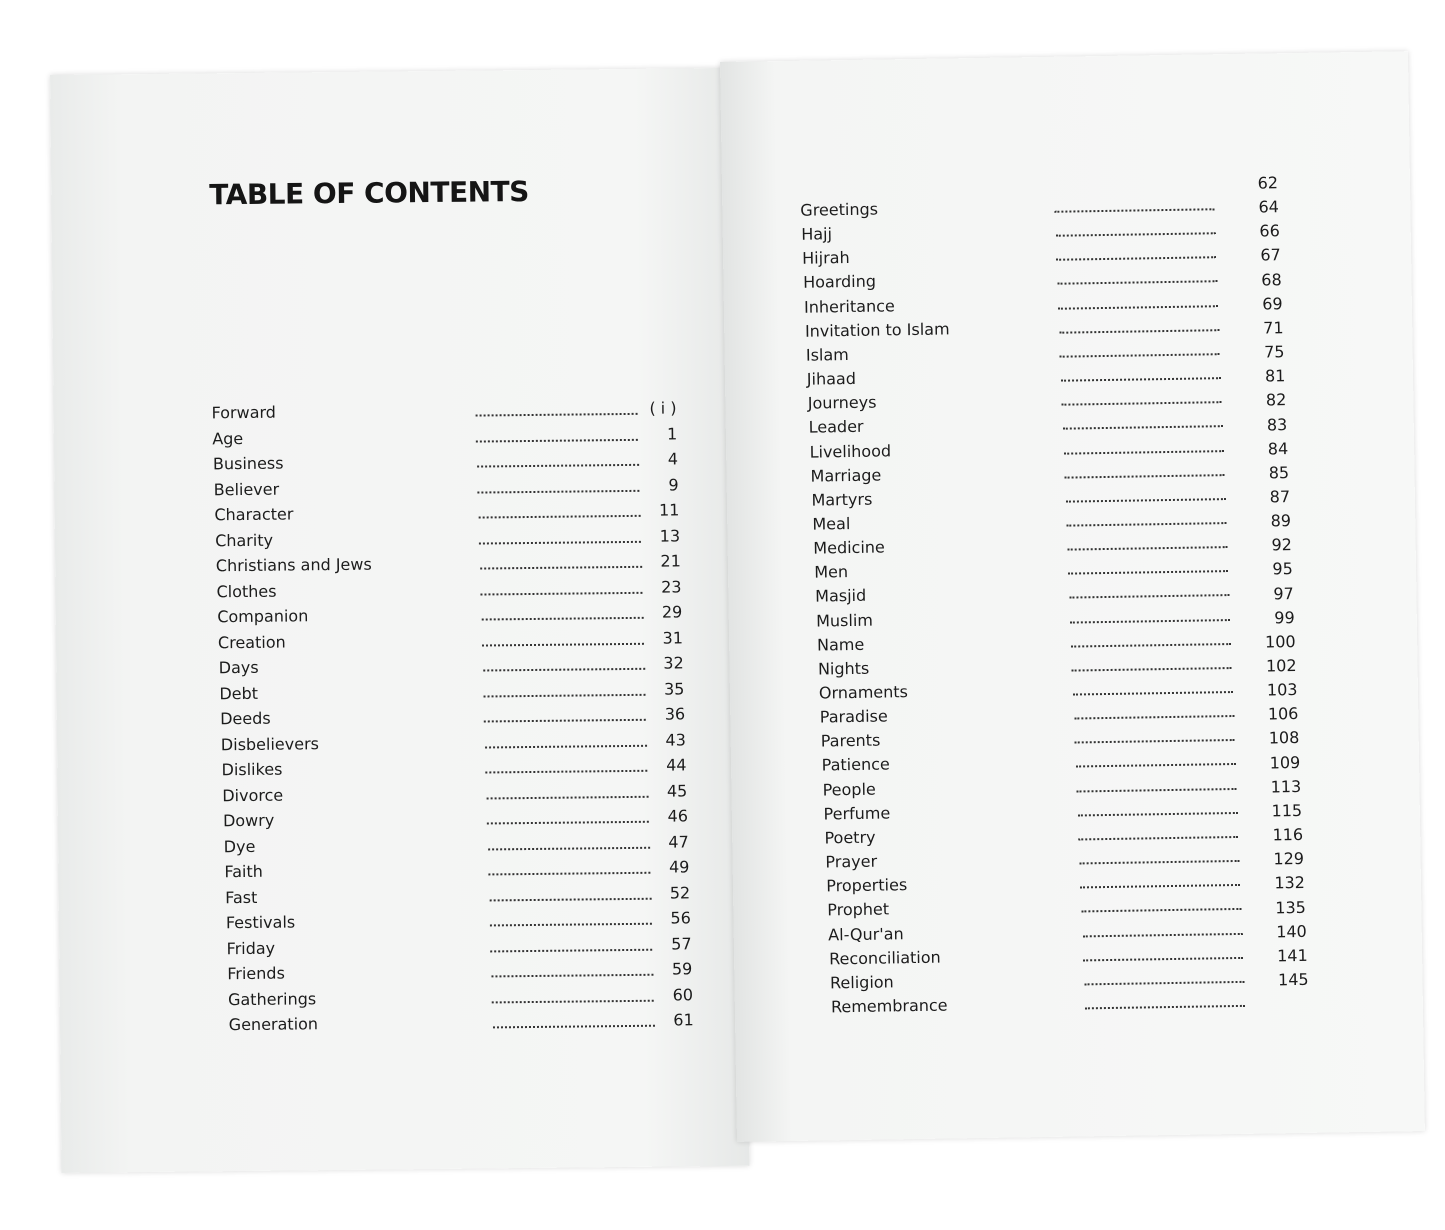  What do you see at coordinates (465, 897) in the screenshot?
I see `toc-entry: Fast 52` at bounding box center [465, 897].